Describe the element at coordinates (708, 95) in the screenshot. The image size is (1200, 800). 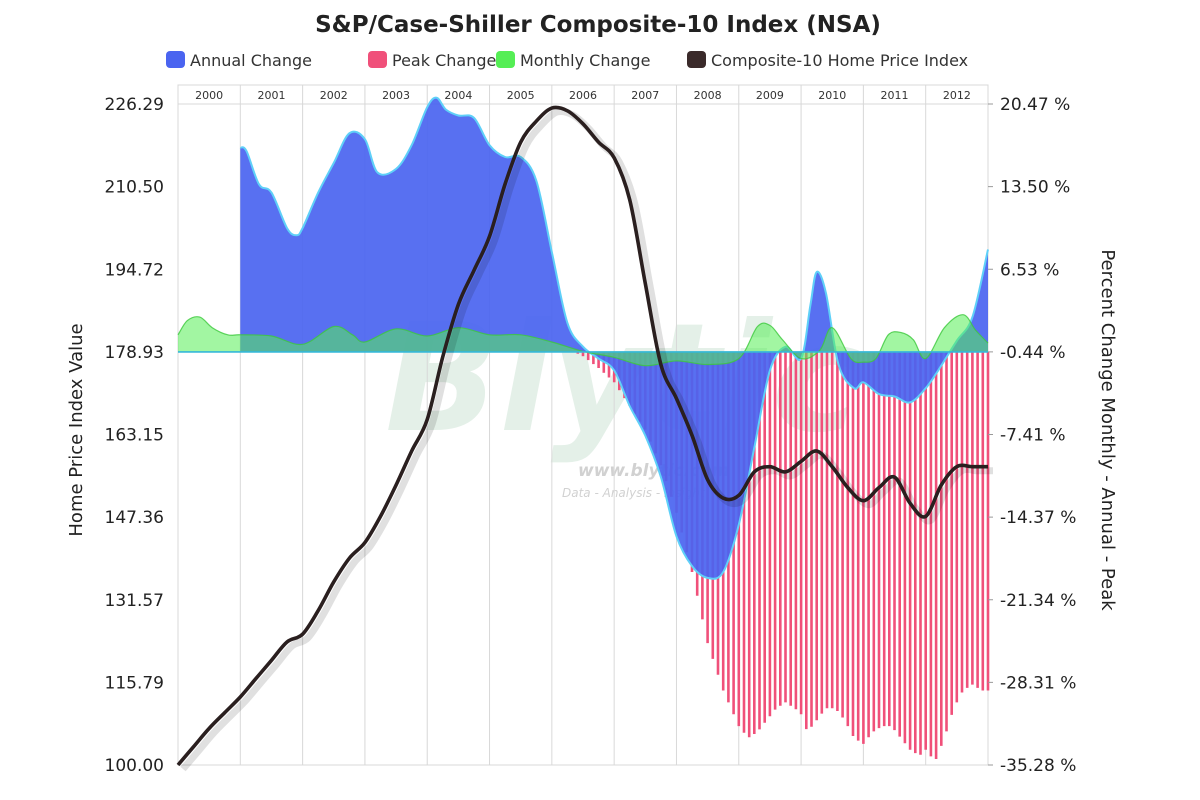
I see `year-label: 2008` at that location.